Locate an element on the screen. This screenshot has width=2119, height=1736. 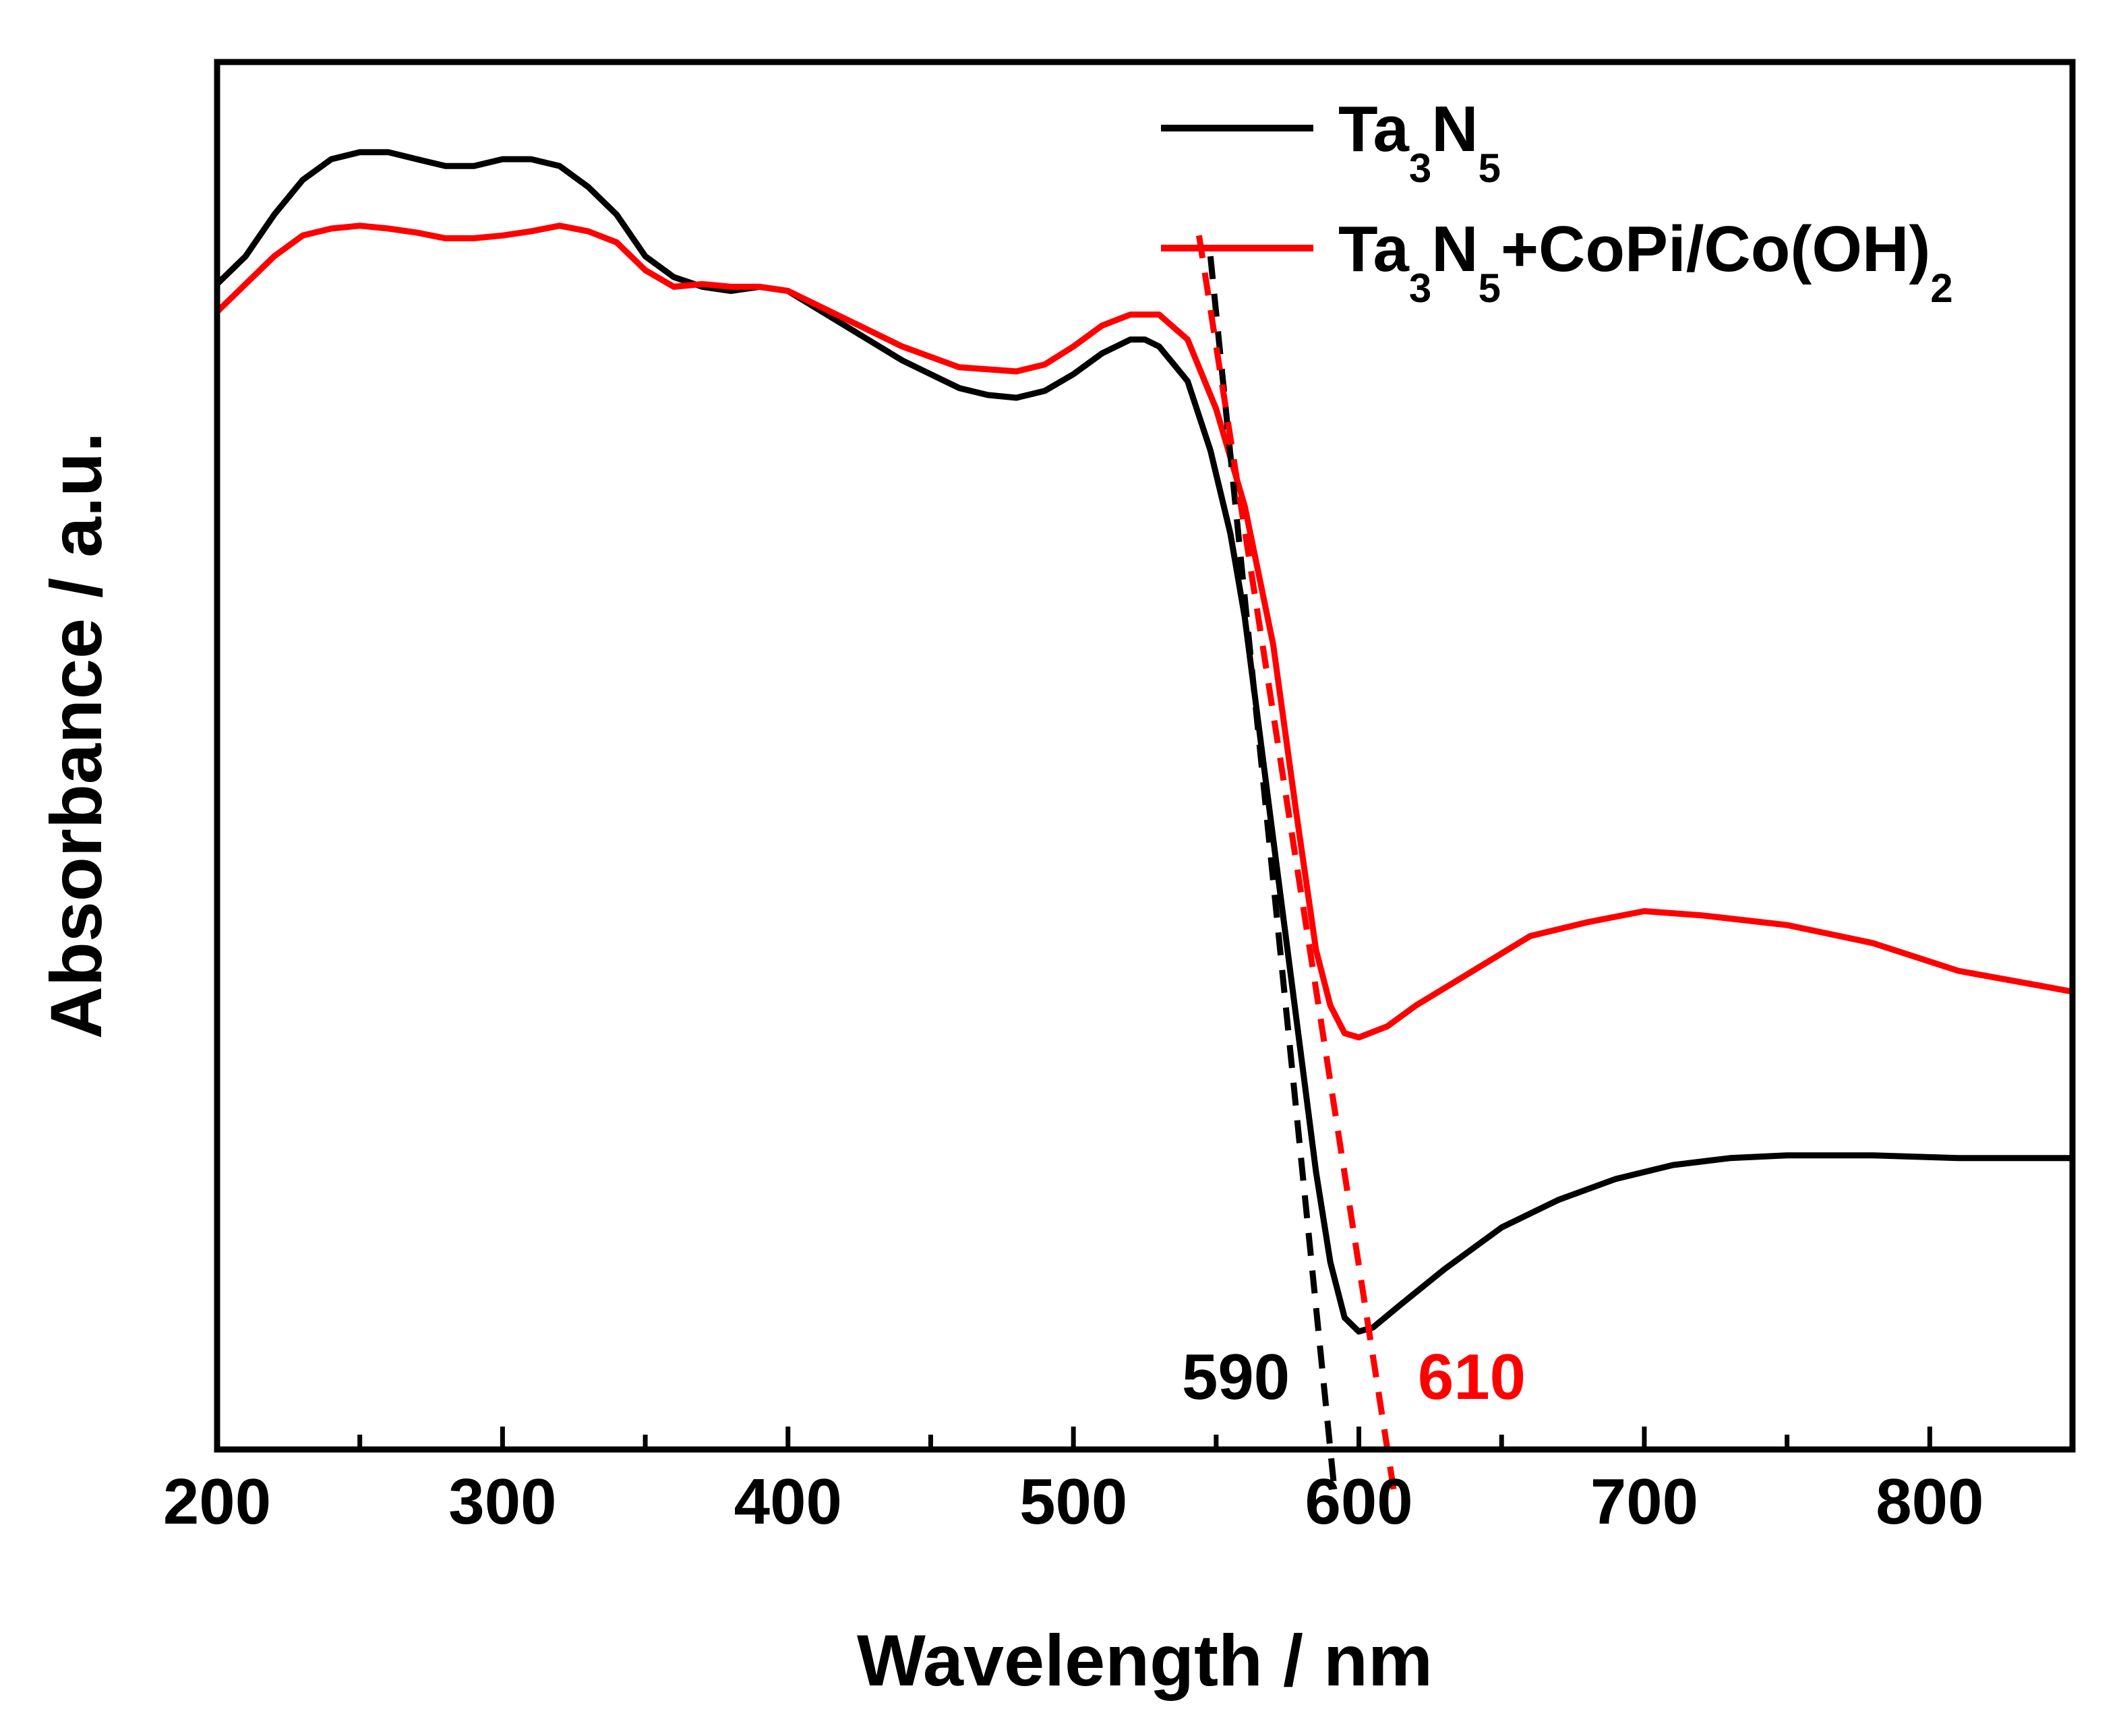
x-axis-title: Wavelength / nm is located at coordinates (1145, 1660).